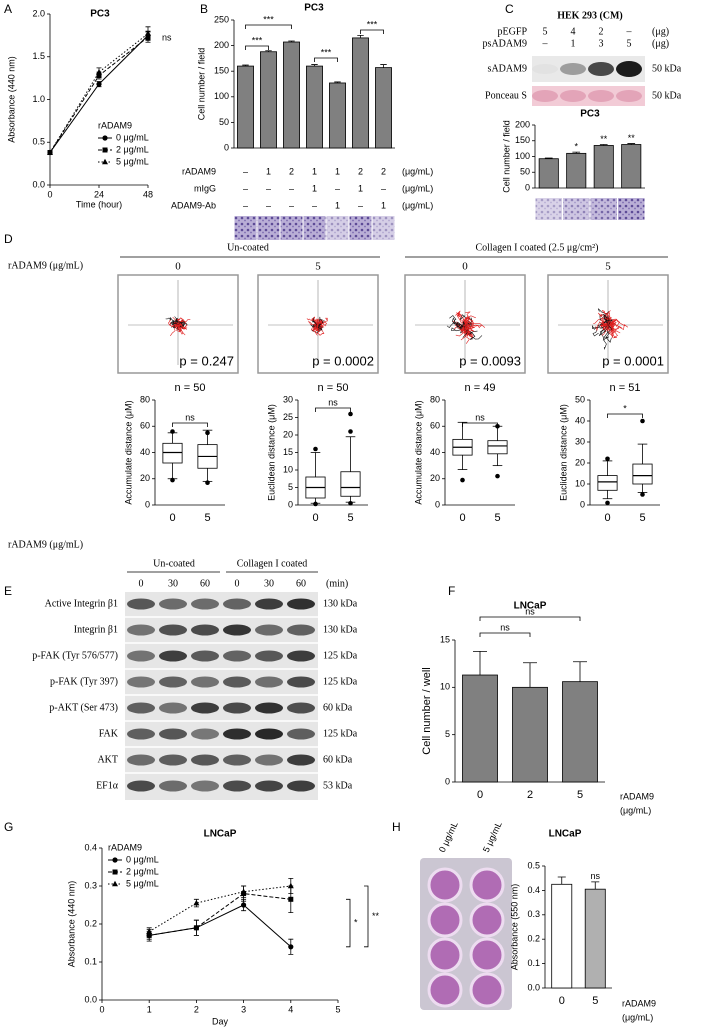  I want to click on axis-label: rADAM9 (μg/mL), so click(45, 265).